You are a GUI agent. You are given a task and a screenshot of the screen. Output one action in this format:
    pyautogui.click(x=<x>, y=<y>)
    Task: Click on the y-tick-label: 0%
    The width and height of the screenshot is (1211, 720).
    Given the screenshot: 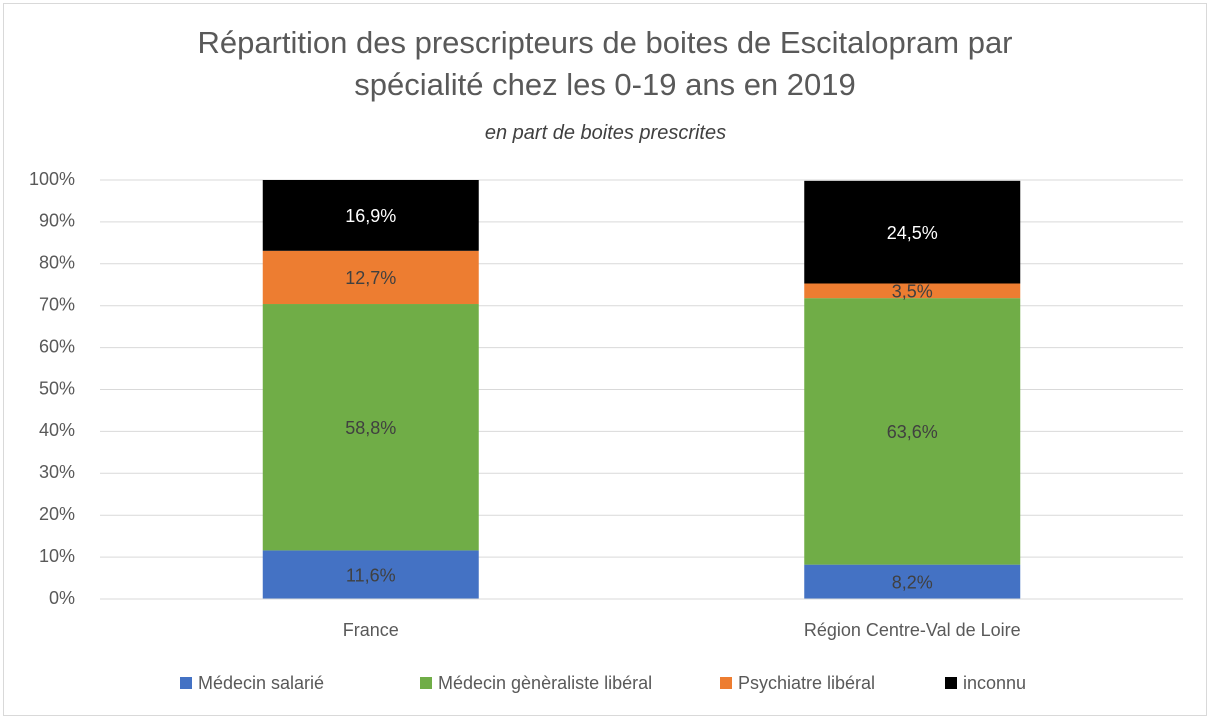 What is the action you would take?
    pyautogui.click(x=62, y=598)
    